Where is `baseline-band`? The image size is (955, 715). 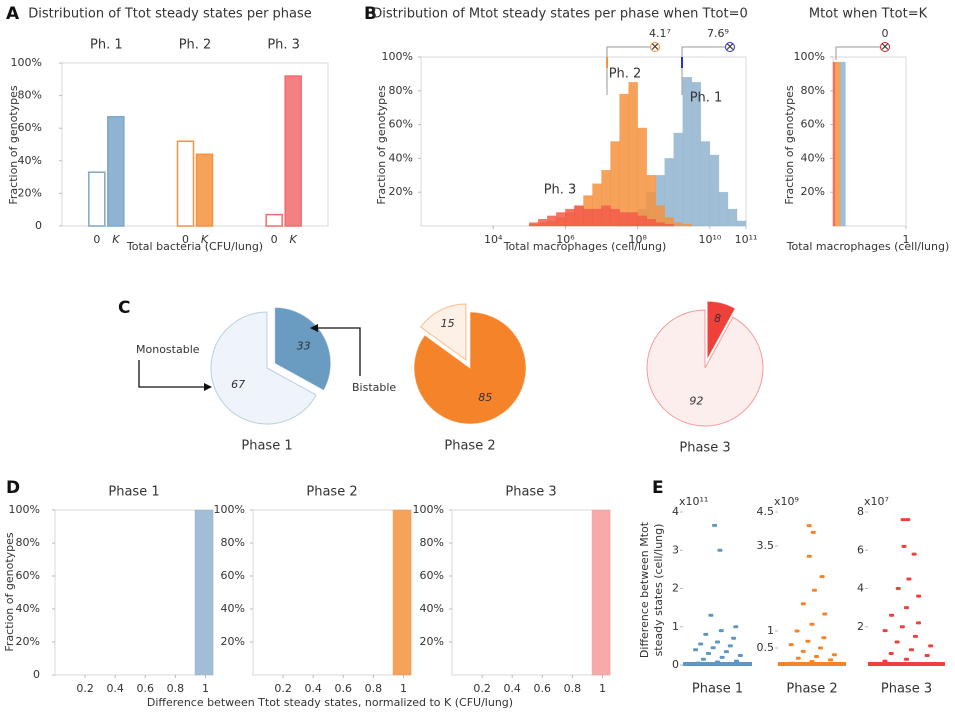 baseline-band is located at coordinates (812, 664).